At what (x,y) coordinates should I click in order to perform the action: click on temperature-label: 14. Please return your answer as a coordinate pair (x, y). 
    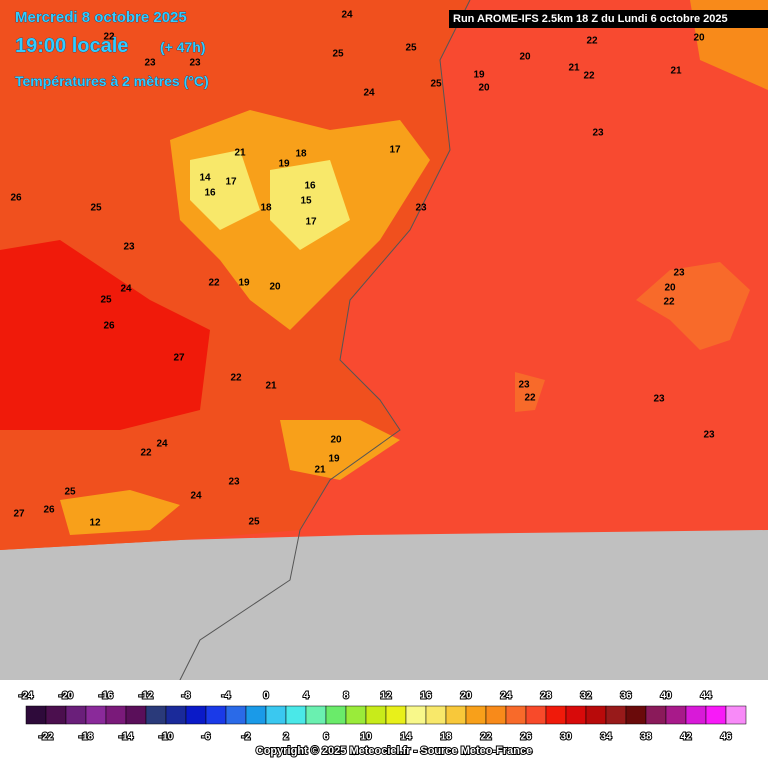
    Looking at the image, I should click on (205, 178).